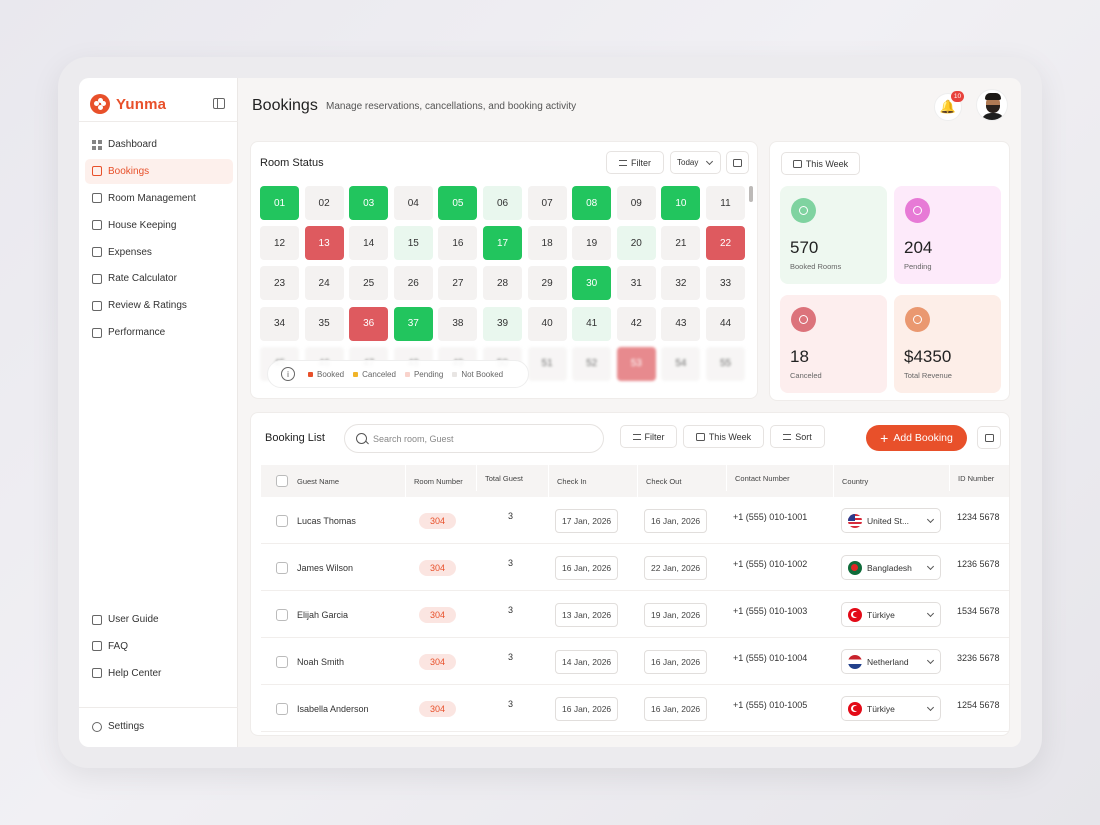 The height and width of the screenshot is (825, 1100). Describe the element at coordinates (369, 203) in the screenshot. I see `room-cell: 03` at that location.